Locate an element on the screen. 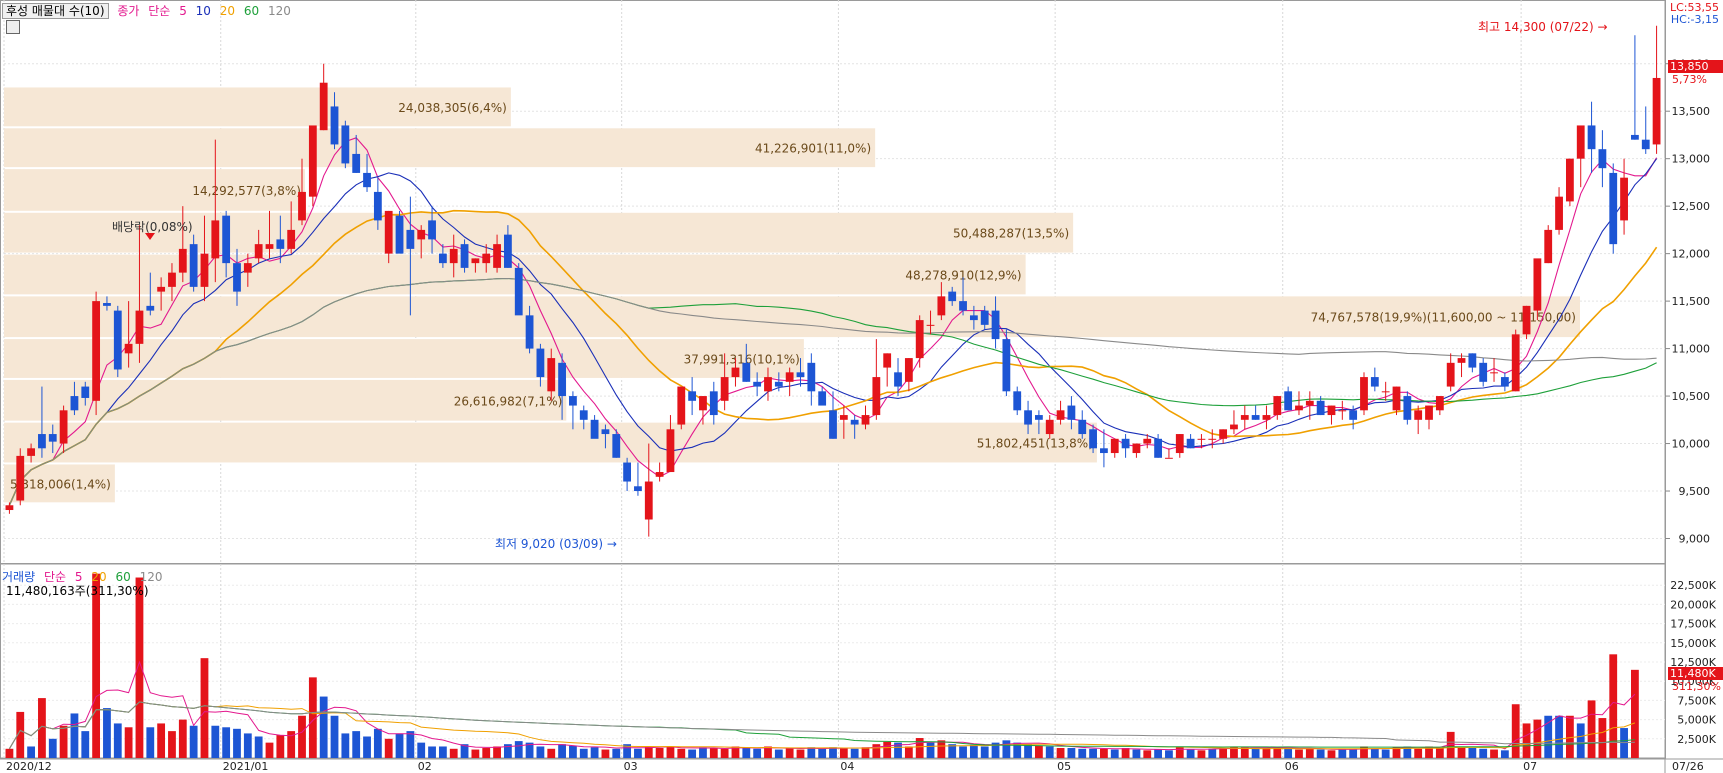  low-annotation: 최저 9,020 (03/09) → is located at coordinates (556, 544).